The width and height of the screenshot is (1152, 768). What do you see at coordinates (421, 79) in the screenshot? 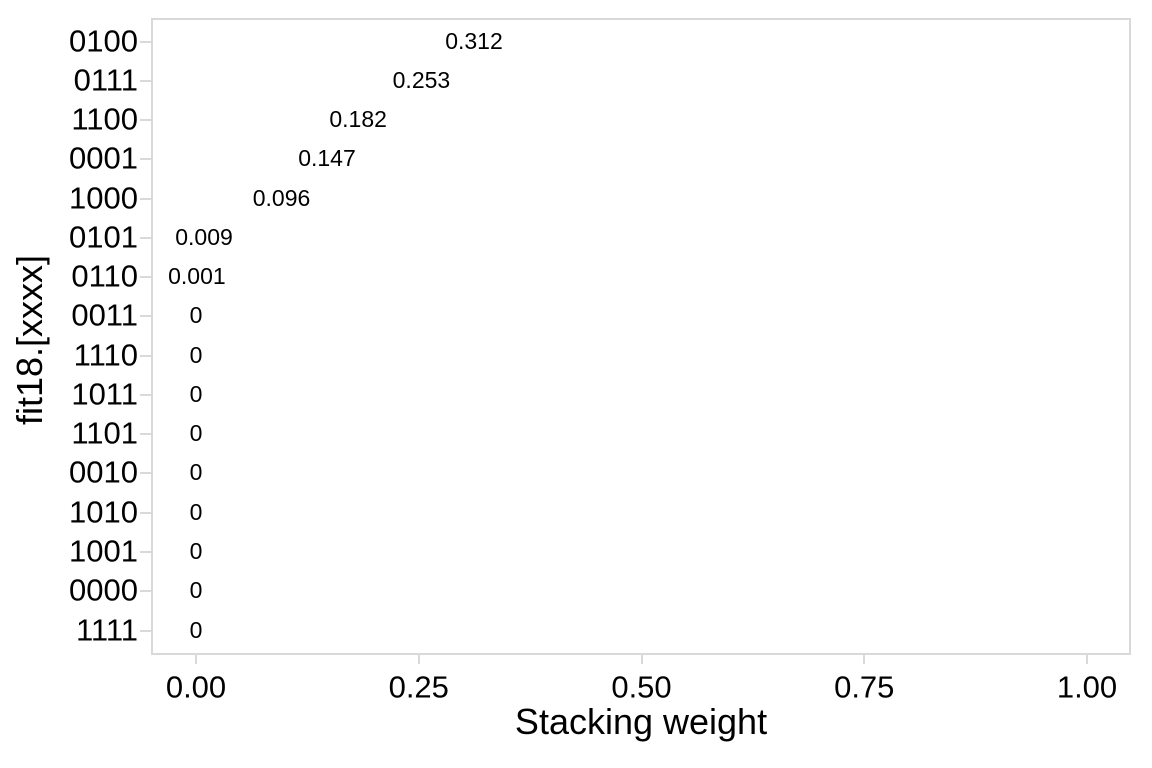
I see `value-label: 0.253` at bounding box center [421, 79].